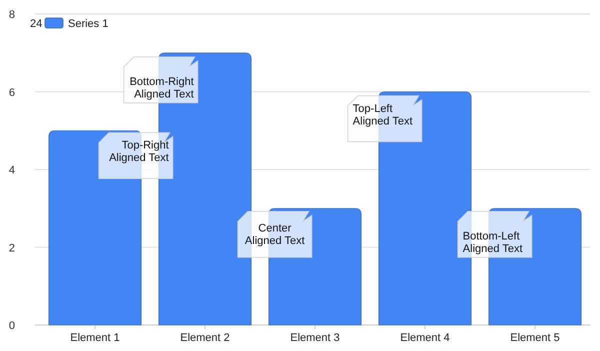  Describe the element at coordinates (11, 248) in the screenshot. I see `y-tick-label: 2` at that location.